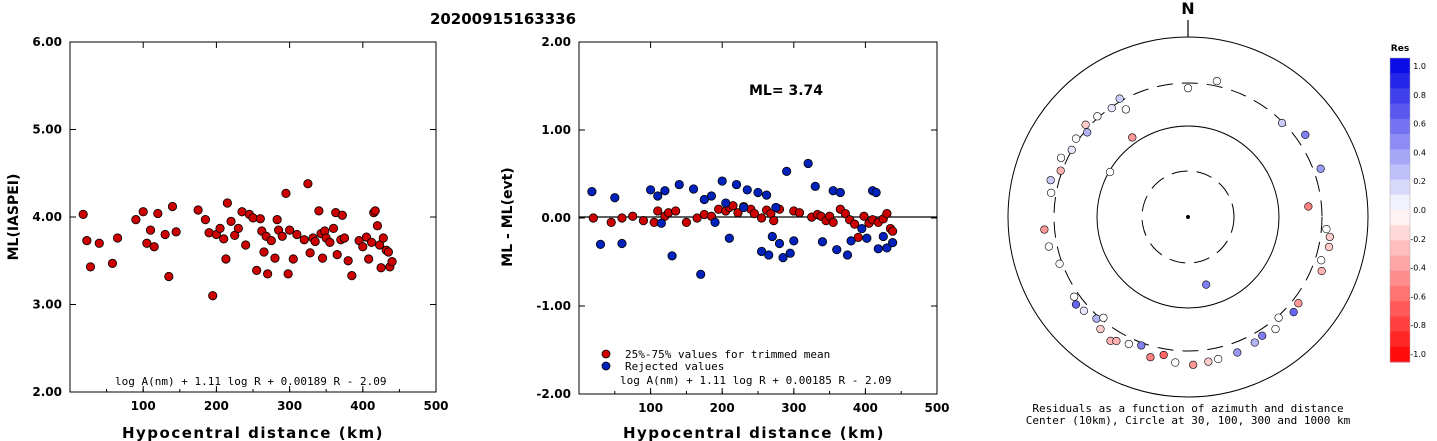 This screenshot has height=441, width=1437. What do you see at coordinates (1419, 152) in the screenshot?
I see `colorbar-tick-label: 0.4` at bounding box center [1419, 152].